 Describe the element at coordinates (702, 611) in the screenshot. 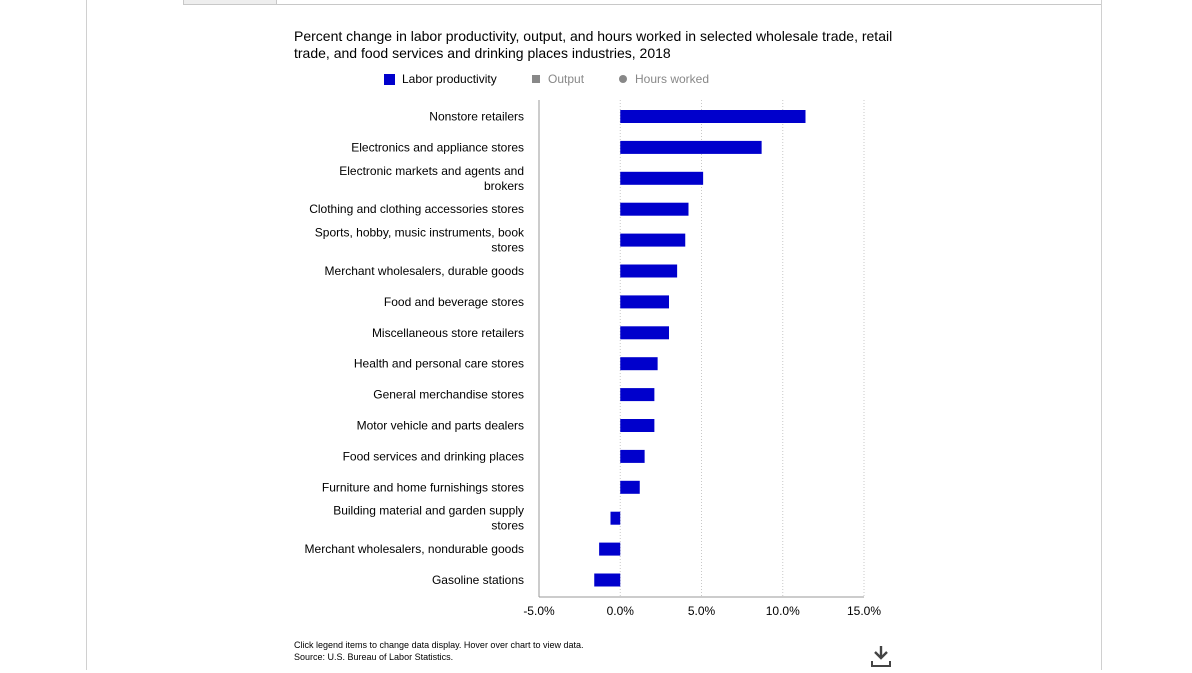

I see `x-tick-label: 5.0%` at that location.